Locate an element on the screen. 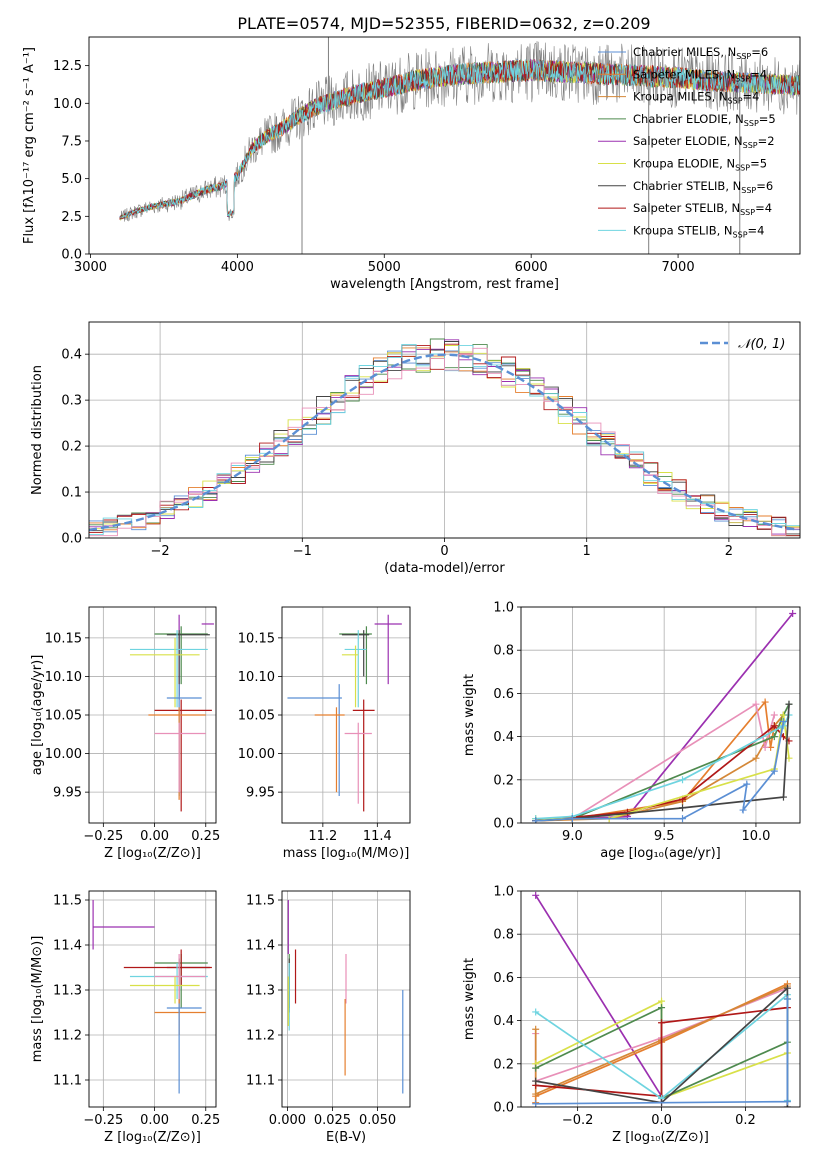  x-axis-label: E(B-V) is located at coordinates (346, 1137).